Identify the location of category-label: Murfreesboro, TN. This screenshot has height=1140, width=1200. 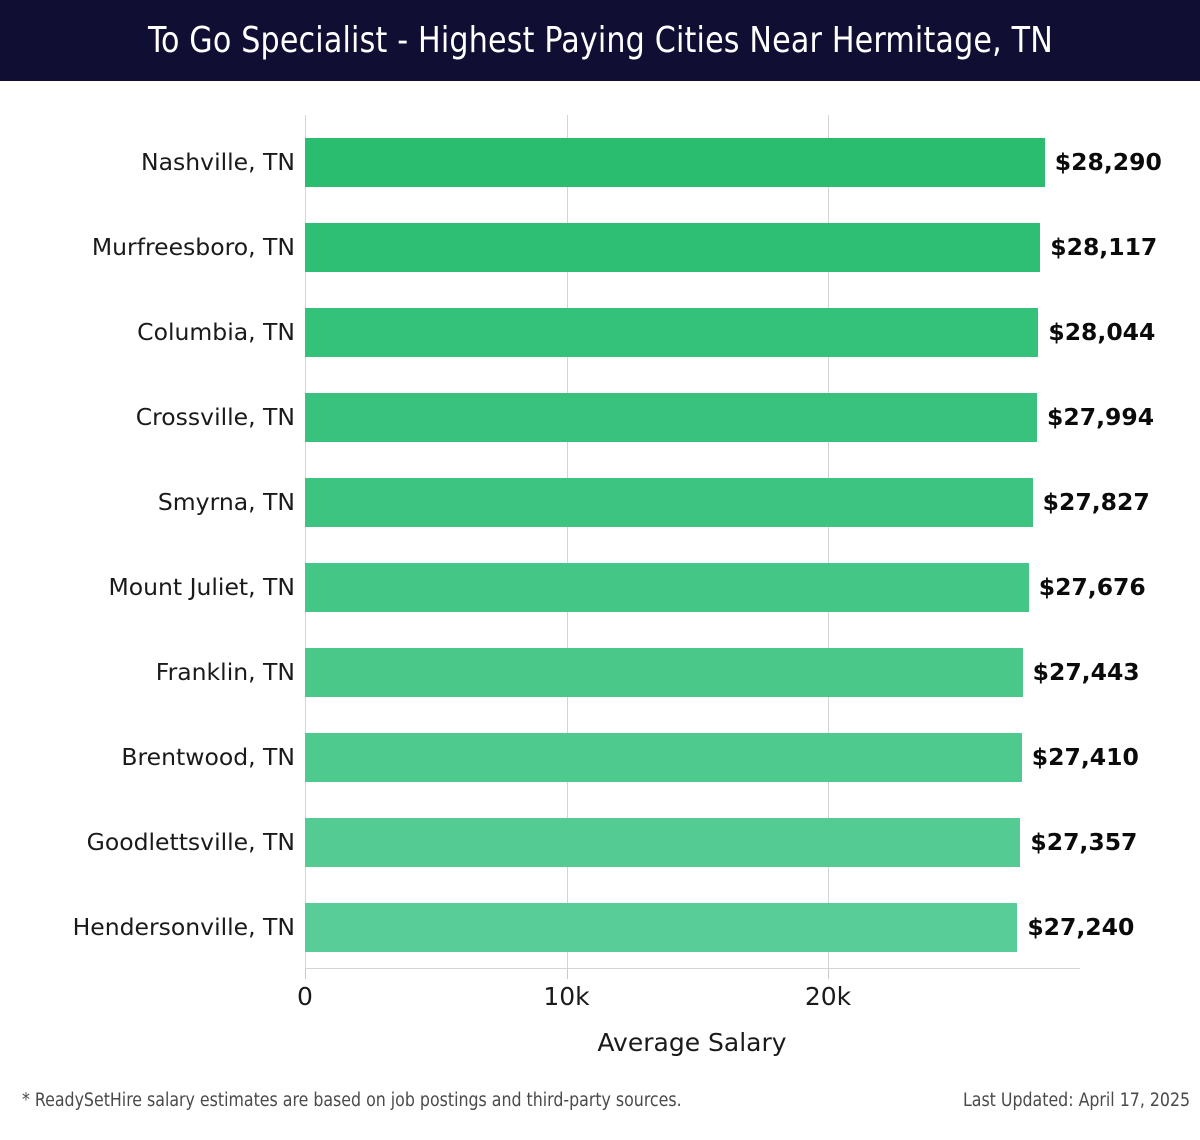
(193, 247).